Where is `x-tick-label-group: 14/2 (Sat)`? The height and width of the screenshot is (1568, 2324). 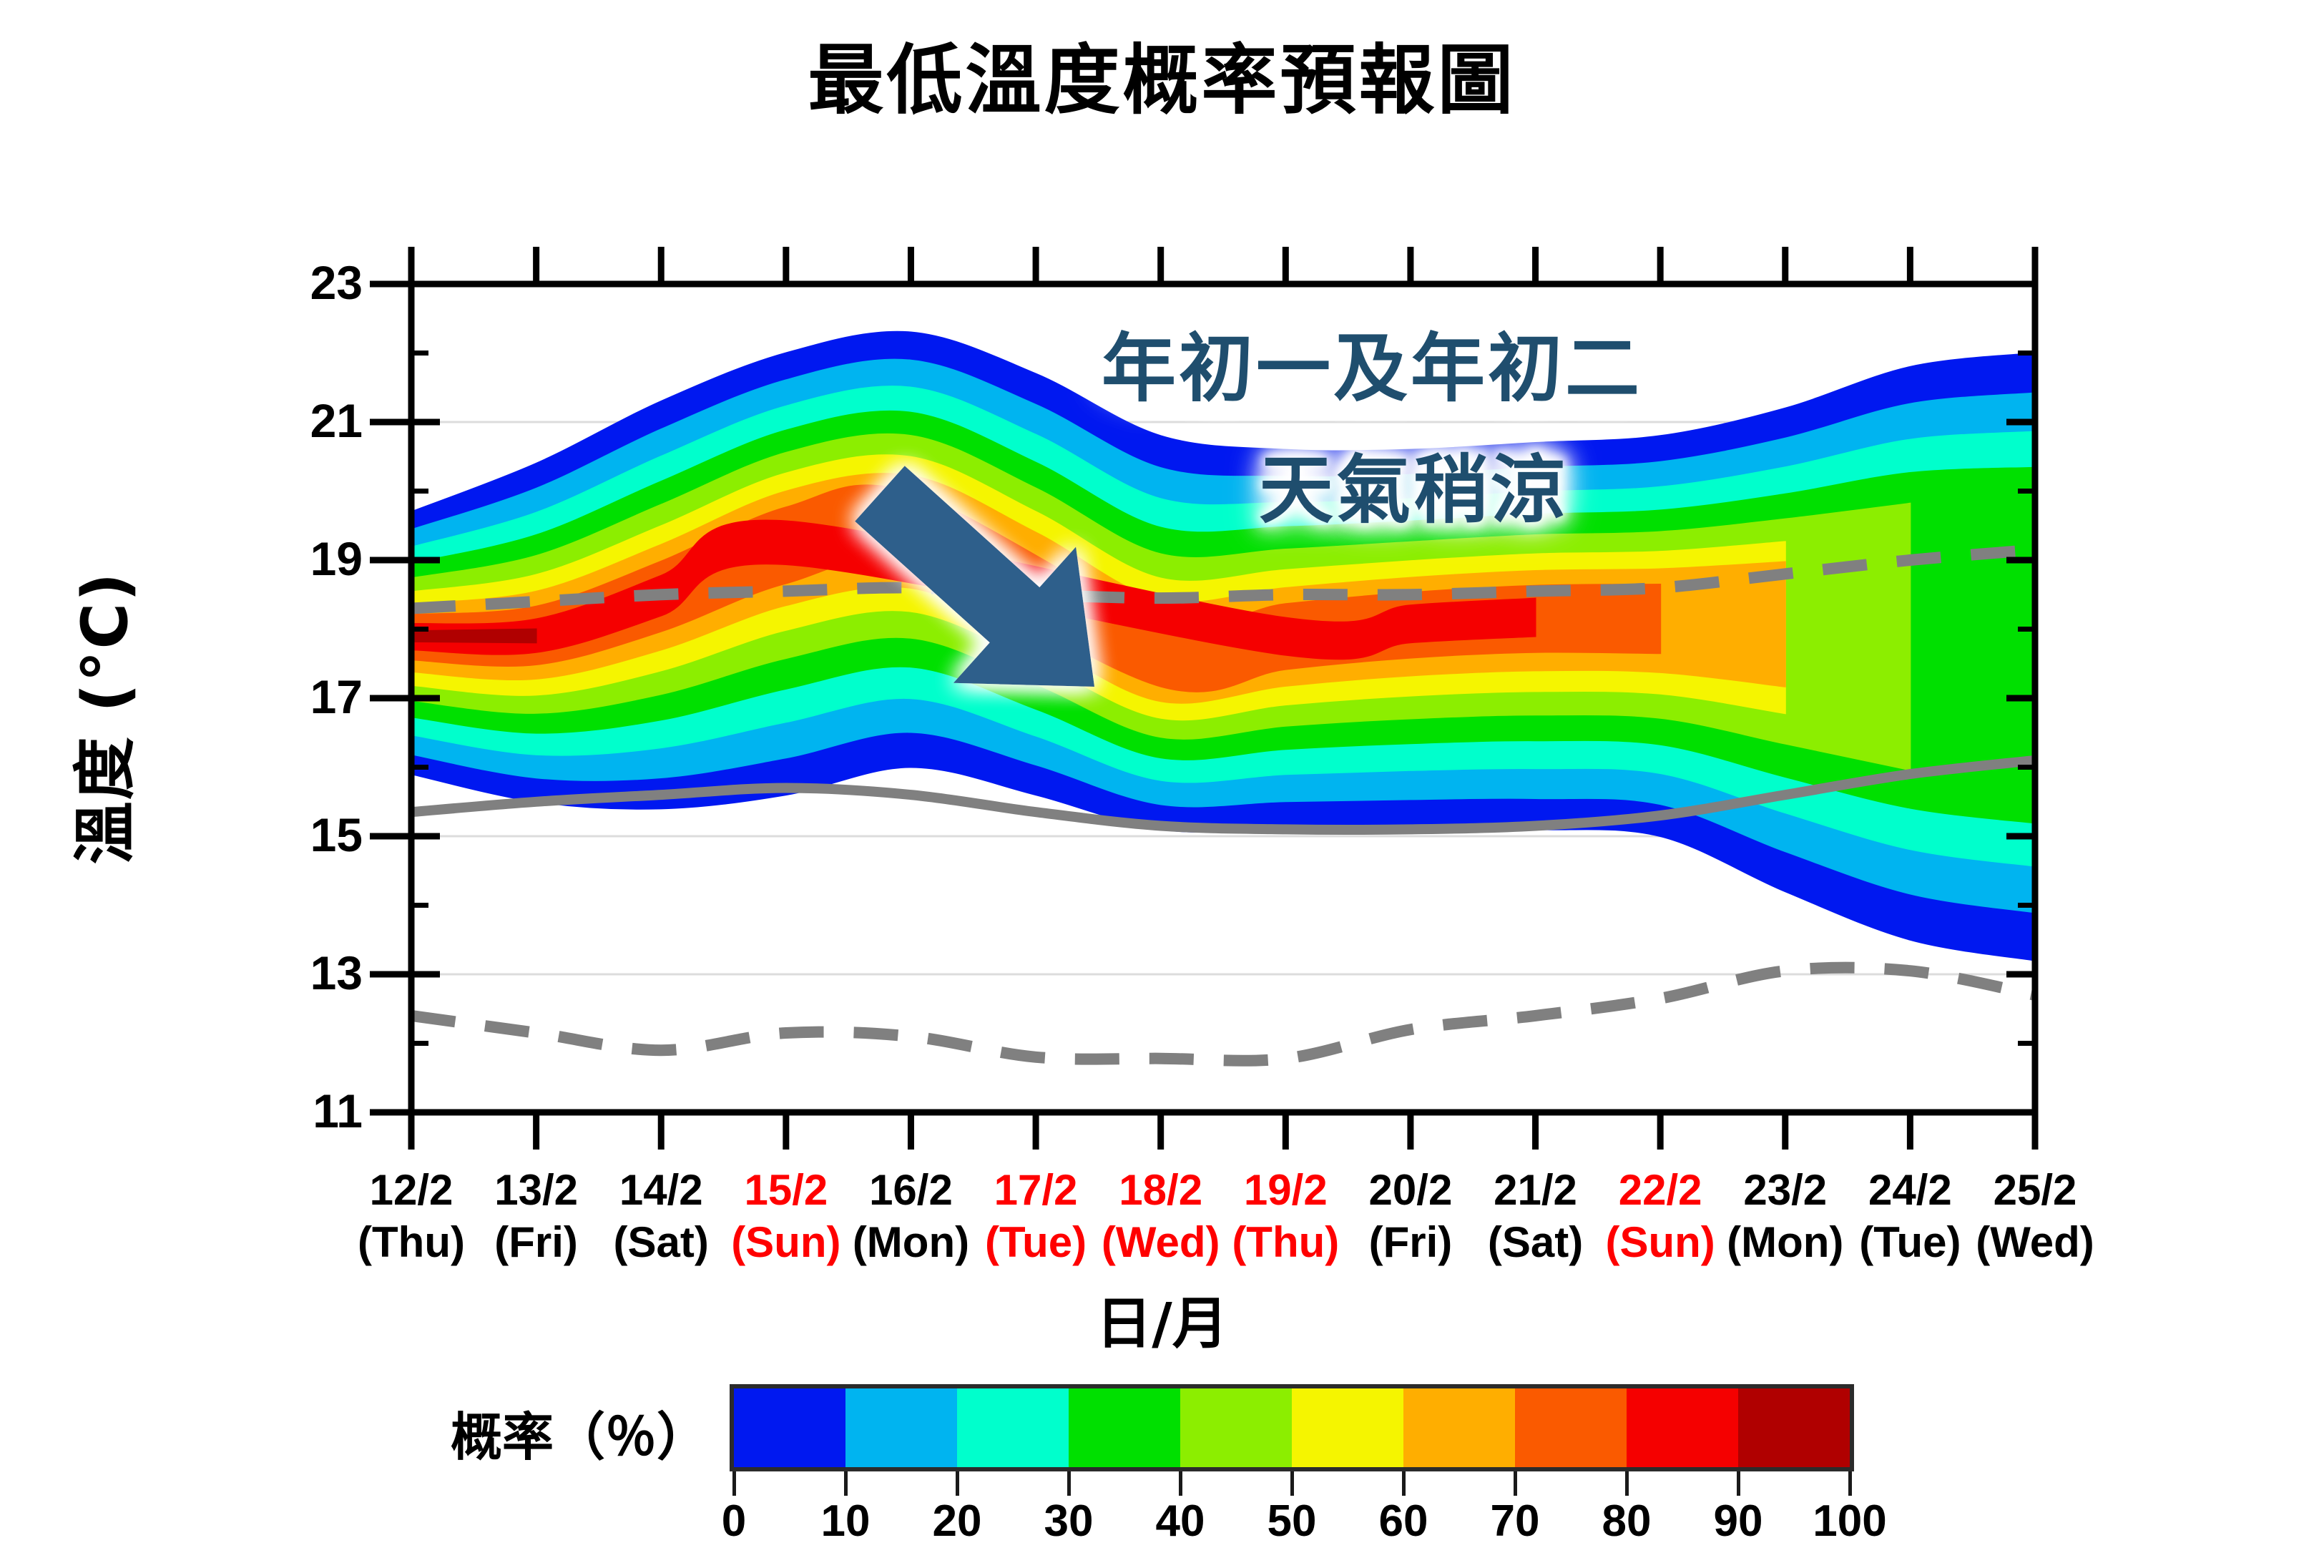 x-tick-label-group: 14/2 (Sat) is located at coordinates (661, 1216).